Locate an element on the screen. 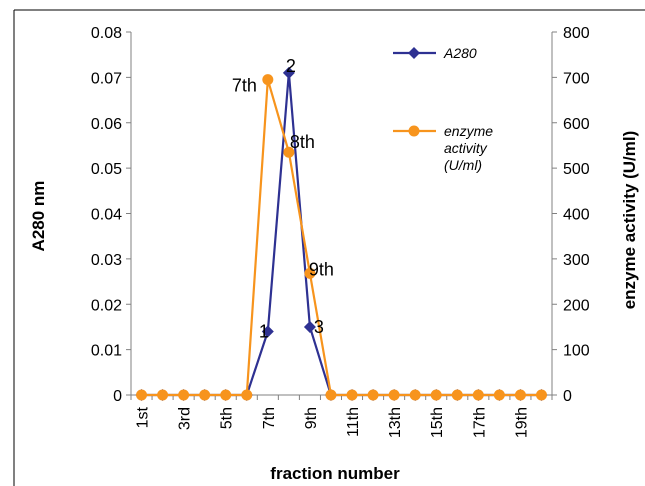 The height and width of the screenshot is (486, 645). point-annotation: 1 is located at coordinates (264, 331).